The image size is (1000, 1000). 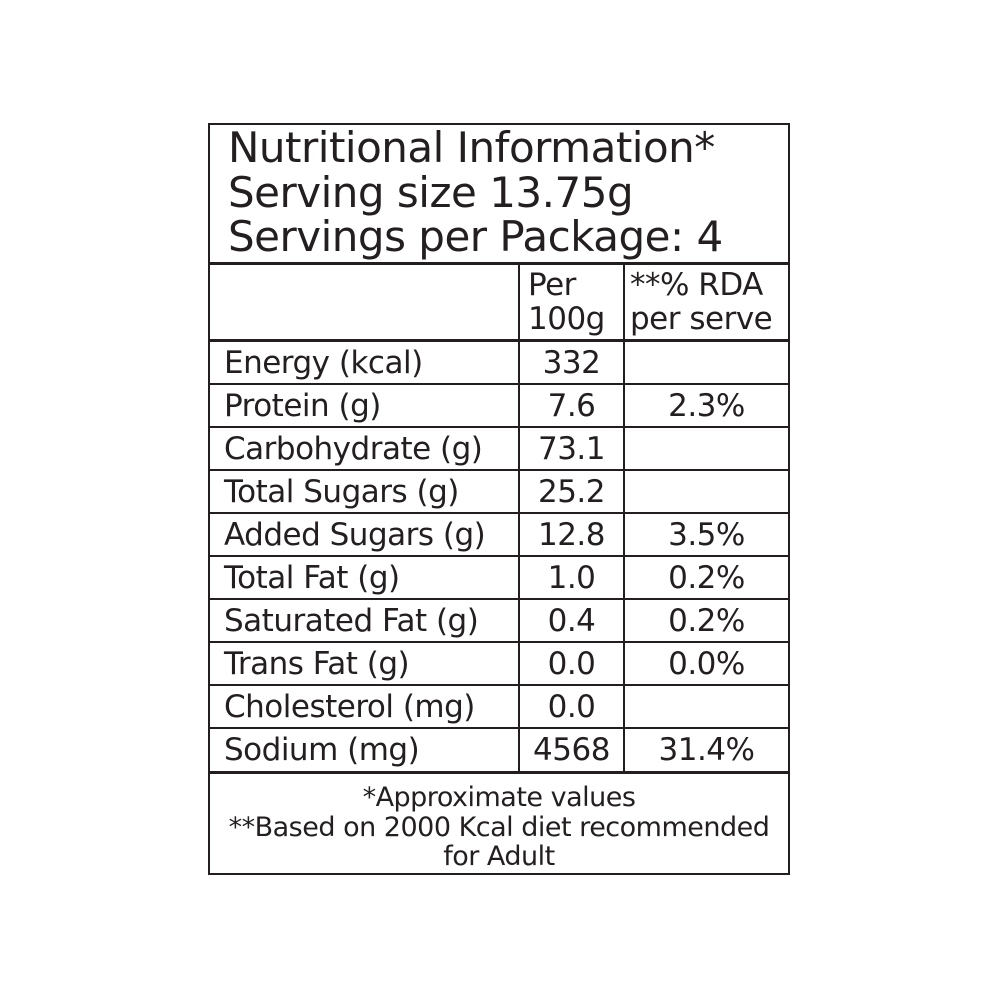 I want to click on table-header-row: Per 100g **% RDA per serve, so click(x=499, y=303).